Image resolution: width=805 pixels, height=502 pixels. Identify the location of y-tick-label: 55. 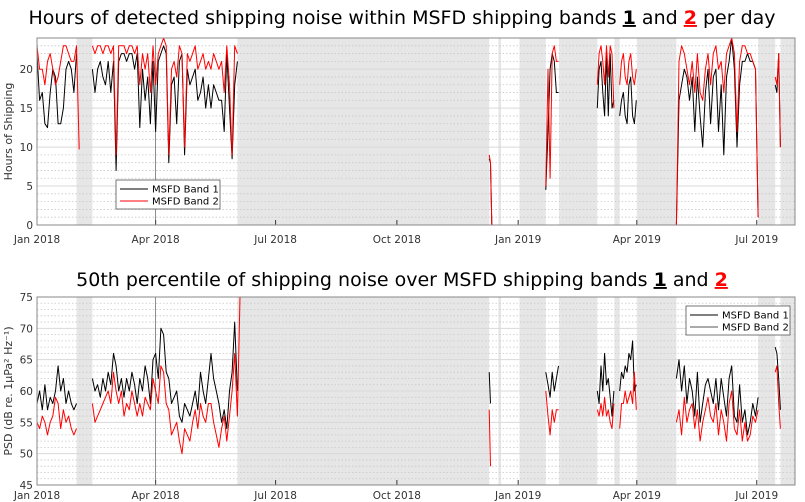
(26, 423).